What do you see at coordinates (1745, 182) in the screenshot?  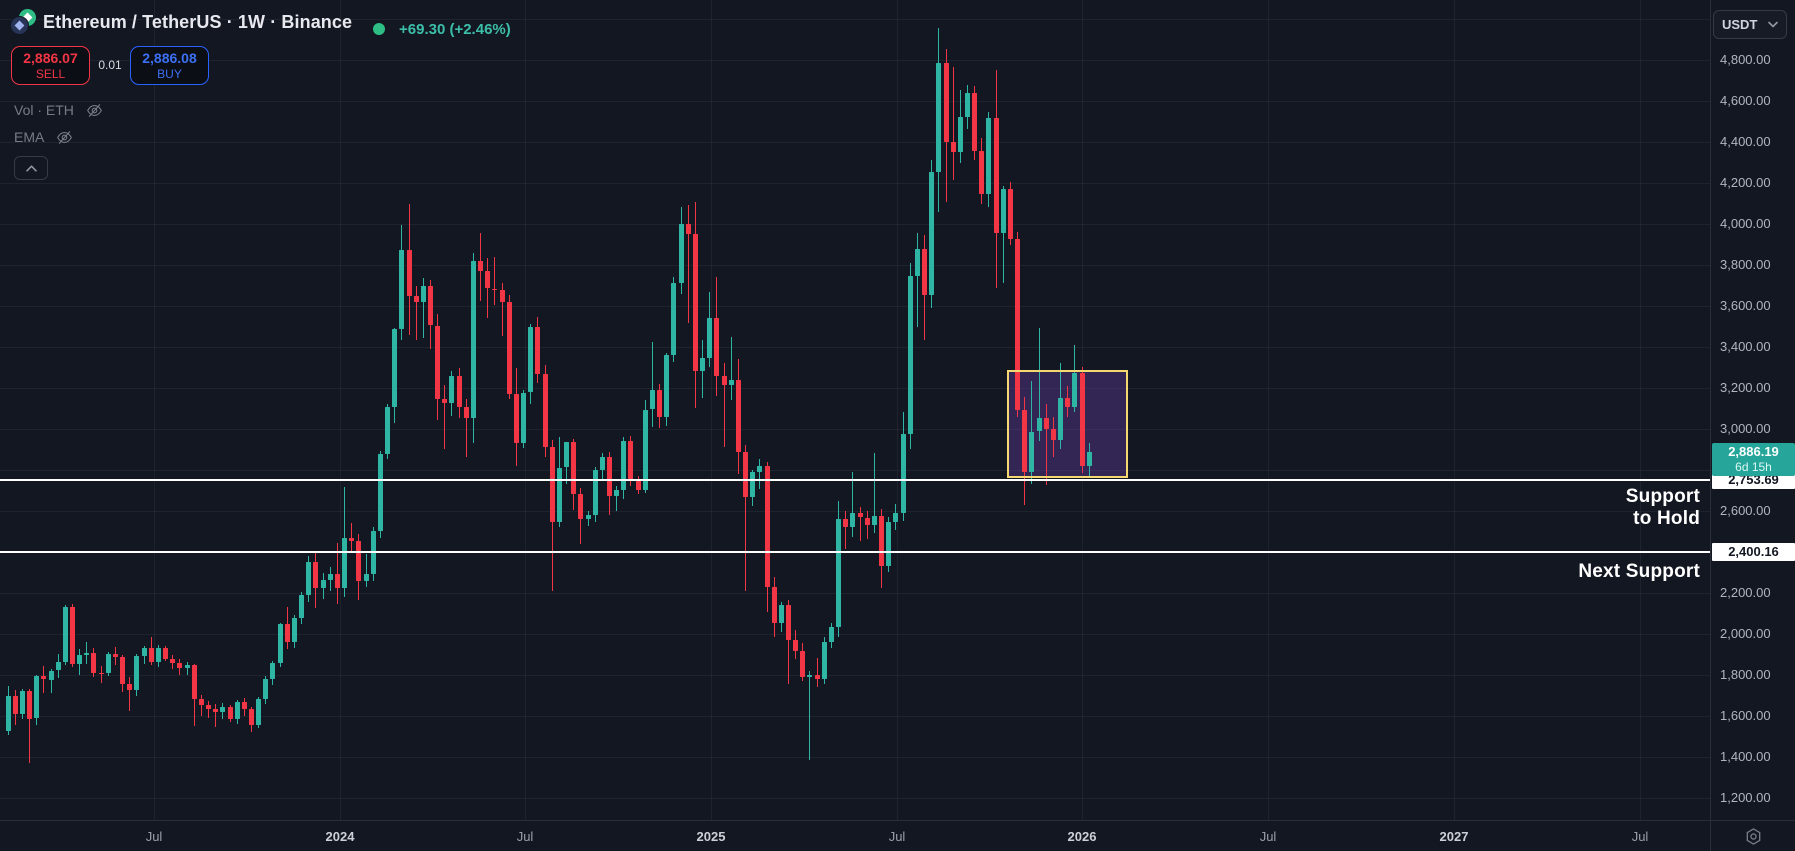 I see `price-axis-label: 4,200.00` at bounding box center [1745, 182].